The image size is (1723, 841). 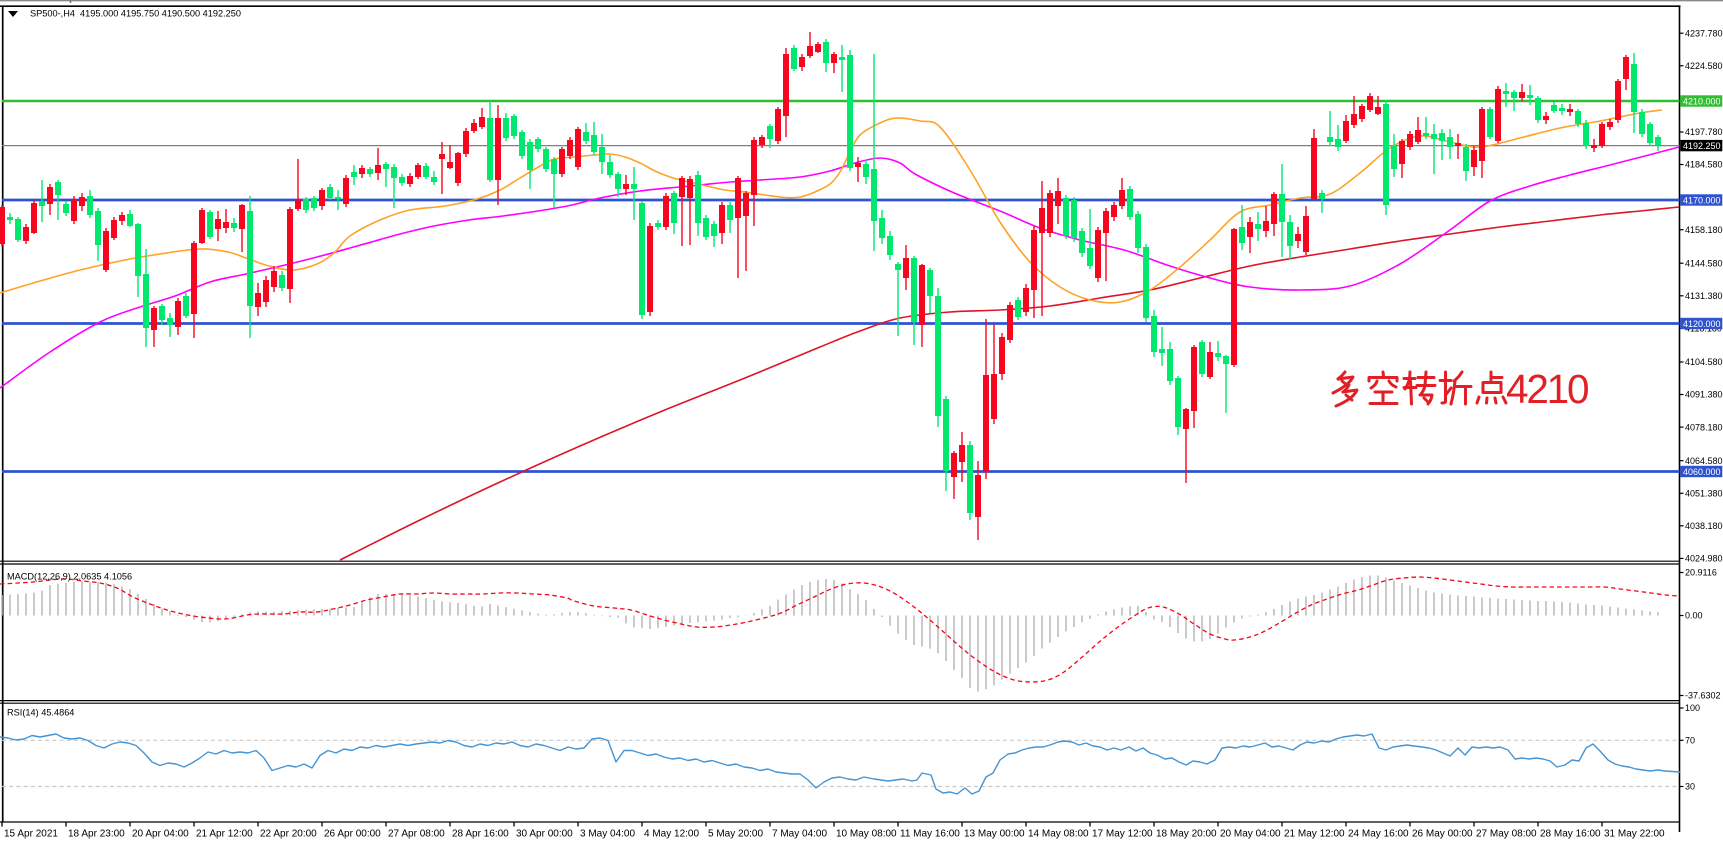 What do you see at coordinates (799, 834) in the screenshot?
I see `svg-text: 7 May 04:00` at bounding box center [799, 834].